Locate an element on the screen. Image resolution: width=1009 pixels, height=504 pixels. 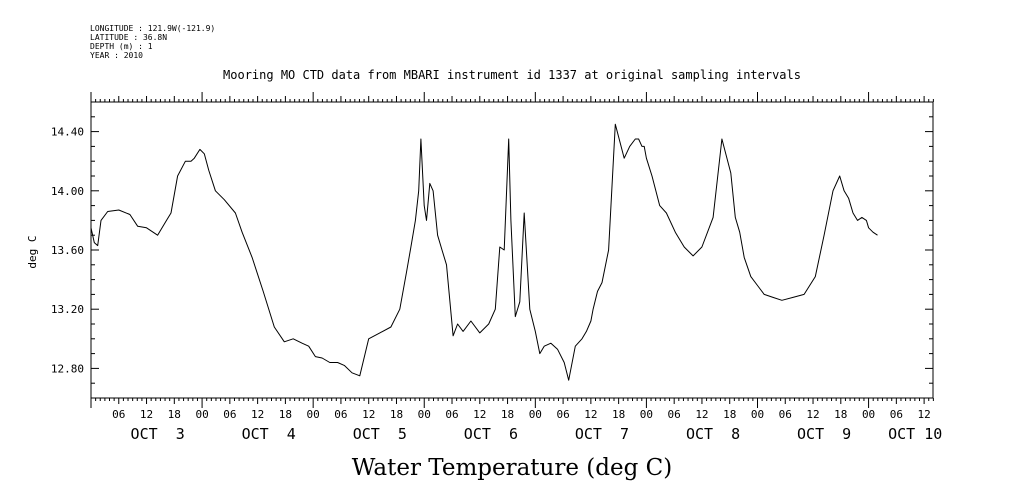
y-tick-label: 12.80 is located at coordinates (67, 368).